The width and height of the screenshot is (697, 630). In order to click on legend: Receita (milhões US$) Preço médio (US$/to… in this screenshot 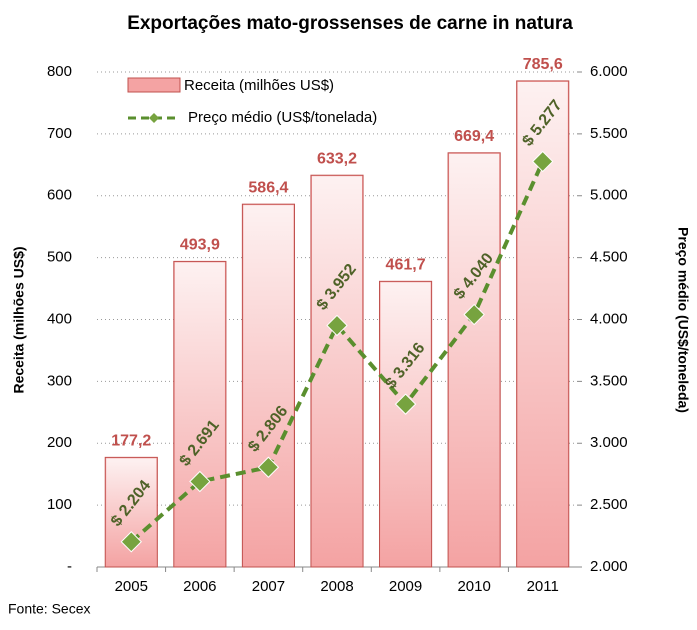, I will do `click(252, 101)`.